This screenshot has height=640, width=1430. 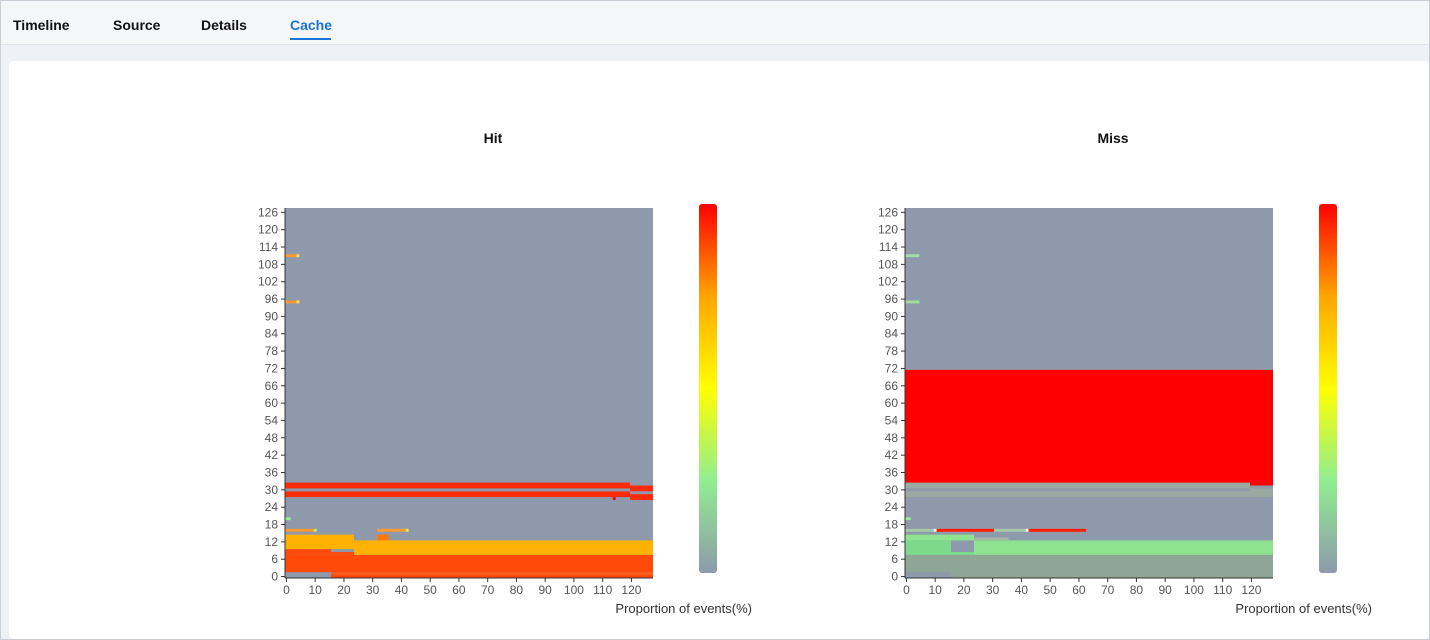 What do you see at coordinates (892, 368) in the screenshot?
I see `miss-y-tick-label: 72` at bounding box center [892, 368].